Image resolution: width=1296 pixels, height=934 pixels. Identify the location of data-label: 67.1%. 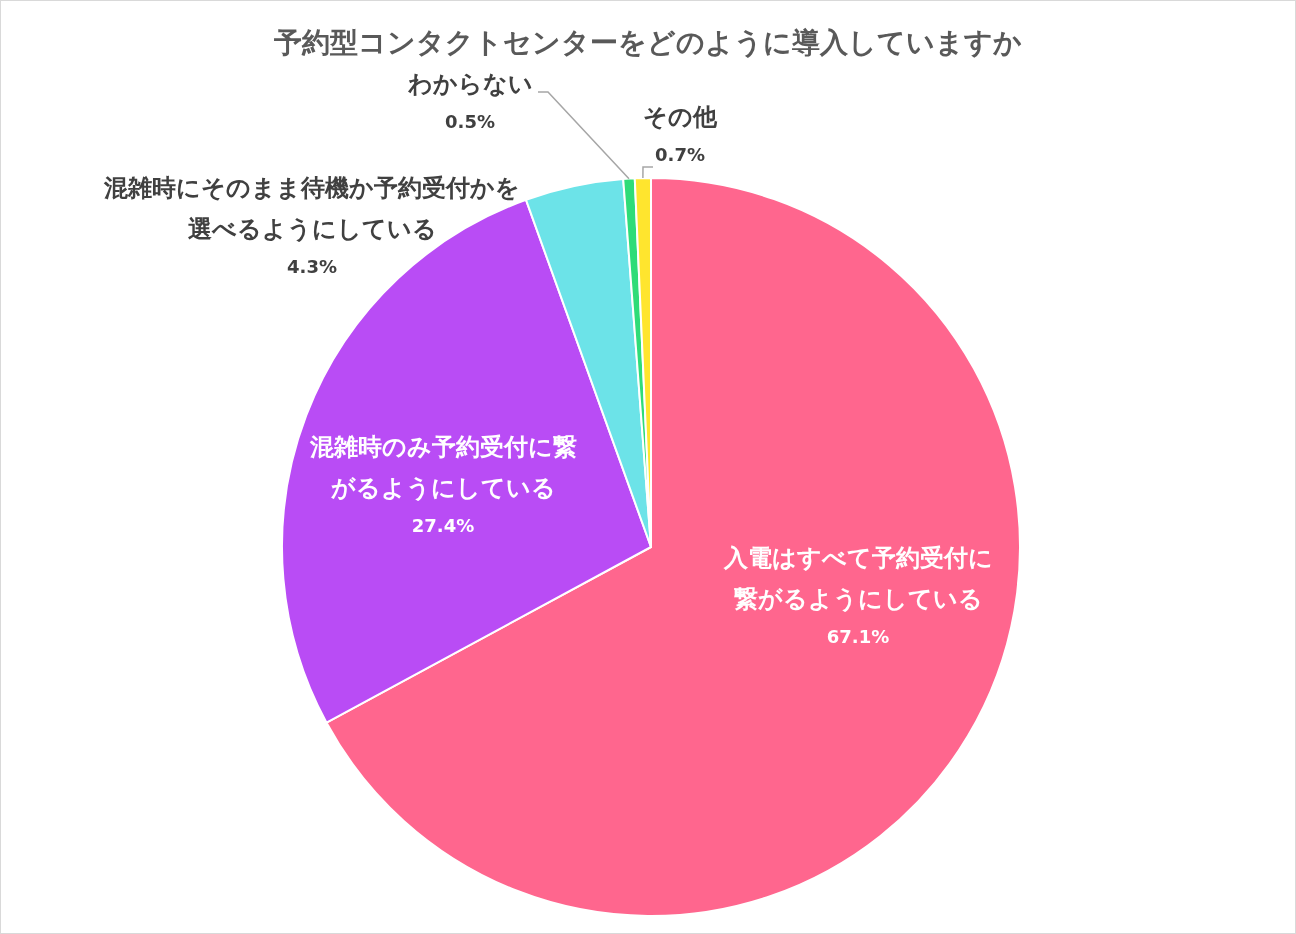
(858, 636).